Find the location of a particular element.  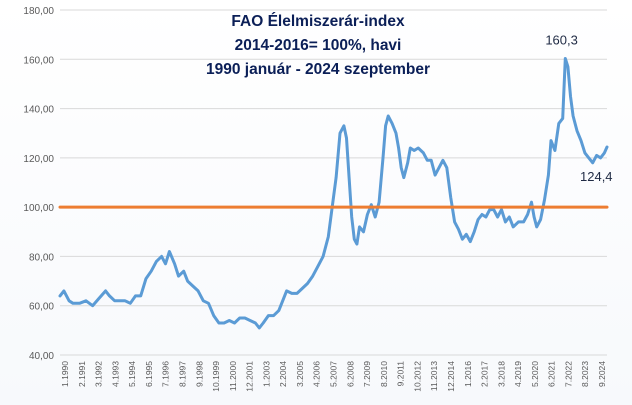

x-tick-label: 6.2008 is located at coordinates (350, 374).